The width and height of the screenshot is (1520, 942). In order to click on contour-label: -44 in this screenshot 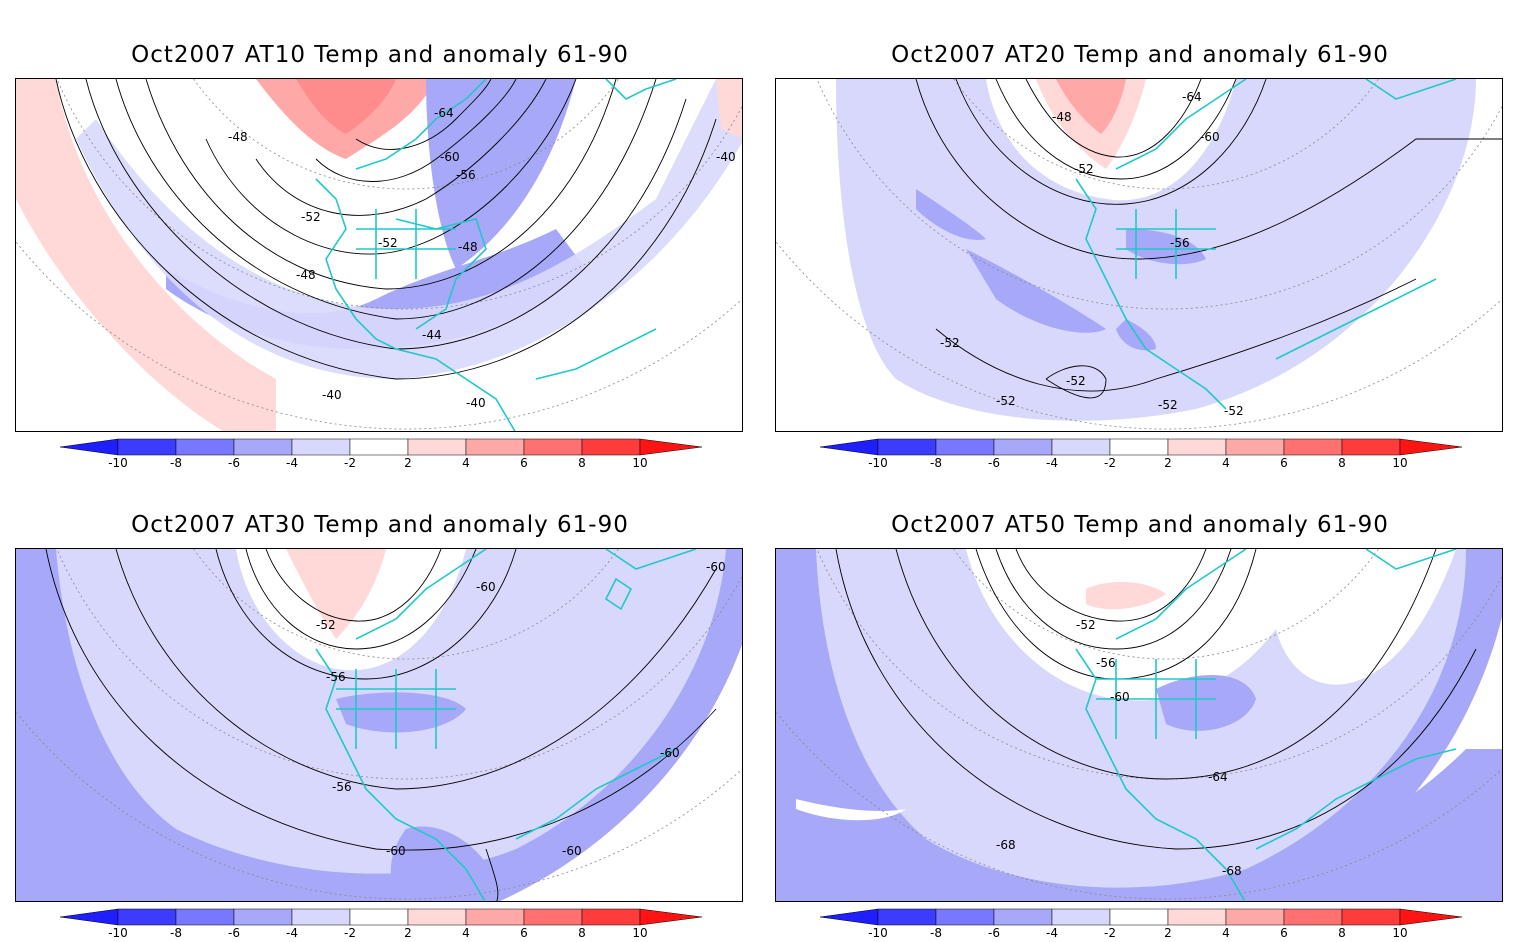, I will do `click(432, 335)`.